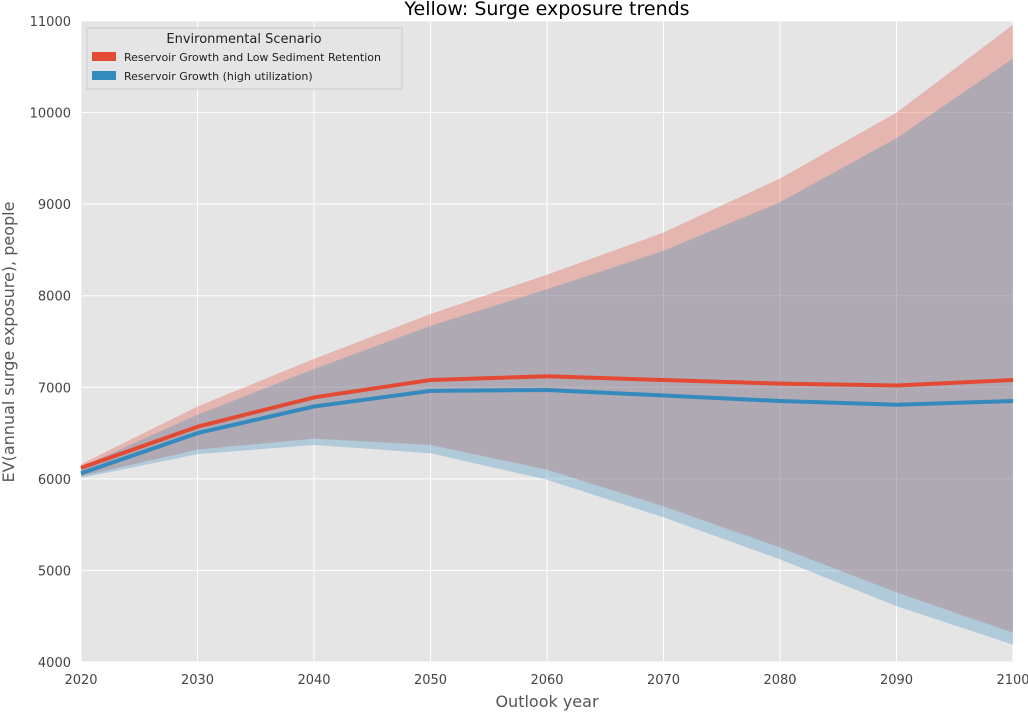 The image size is (1028, 717). Describe the element at coordinates (218, 76) in the screenshot. I see `legend-label: Reservoir Growth (high utilization)` at that location.